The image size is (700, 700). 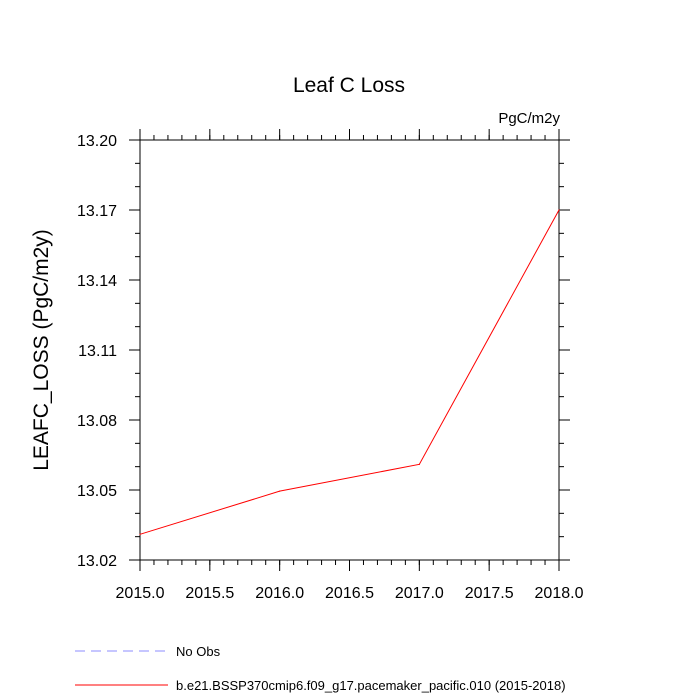 I want to click on legend-label: No Obs, so click(x=198, y=651).